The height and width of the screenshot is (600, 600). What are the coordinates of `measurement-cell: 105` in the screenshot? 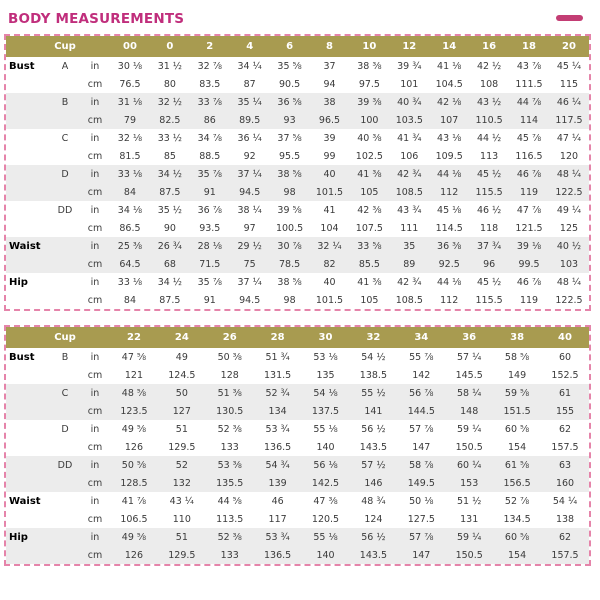 It's located at (369, 192).